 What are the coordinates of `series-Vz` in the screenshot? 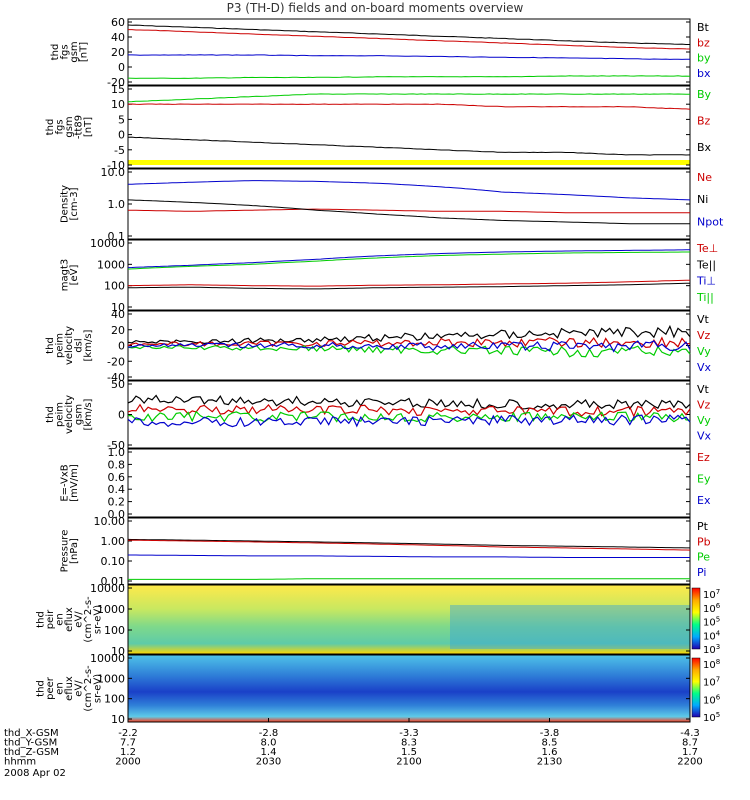 It's located at (409, 410).